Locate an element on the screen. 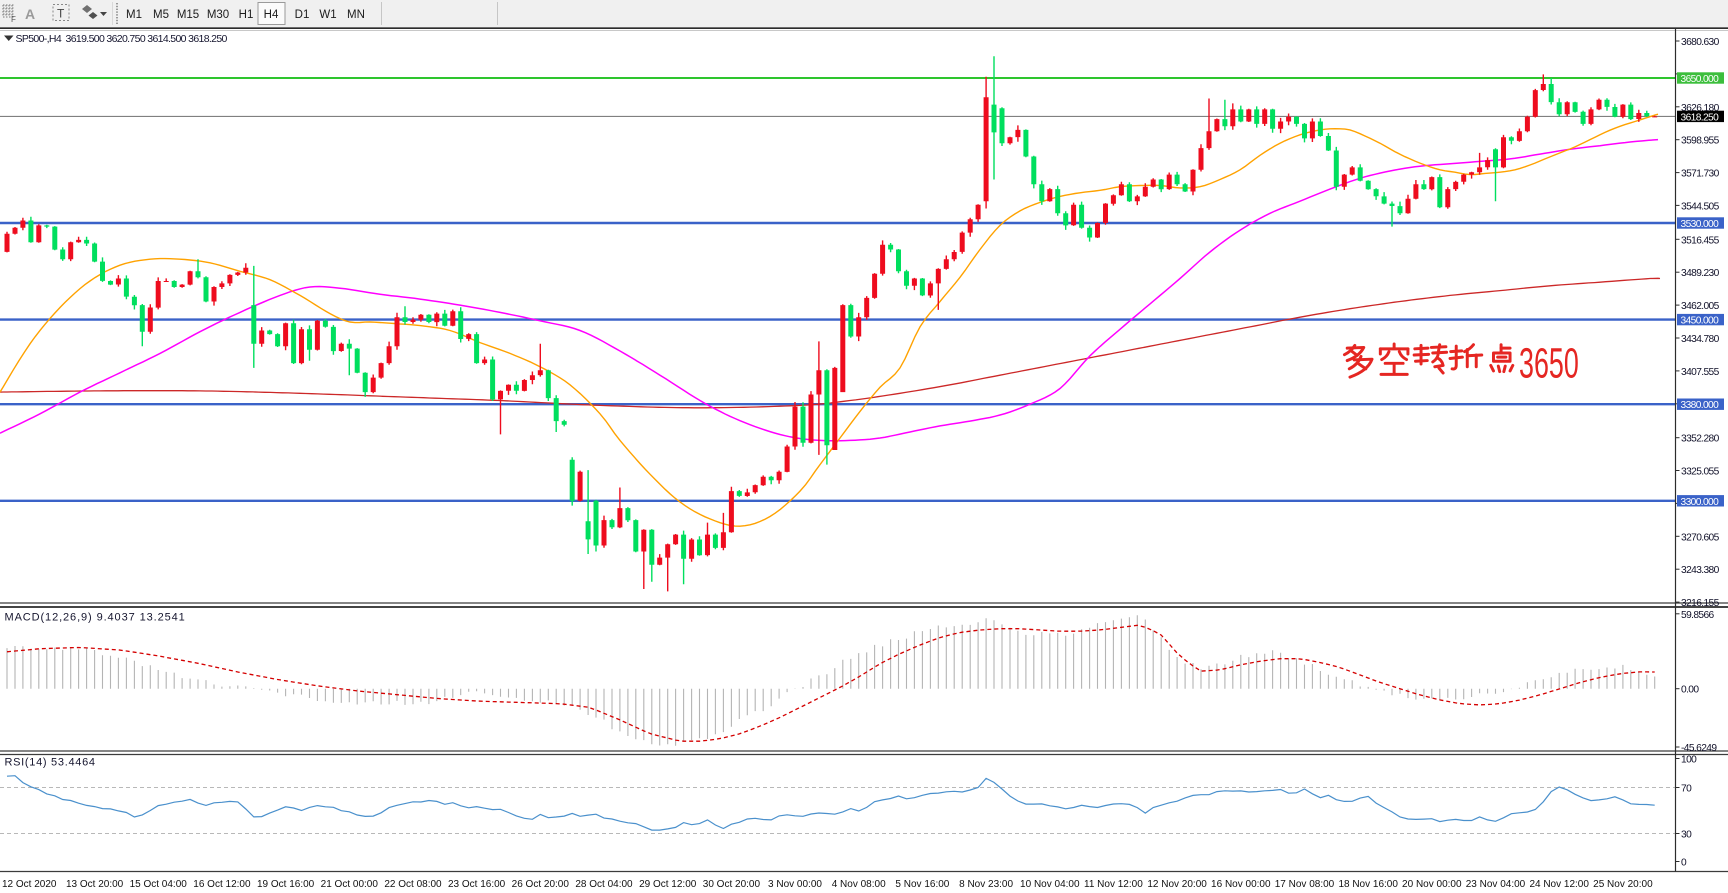  svg-text: 3352.280 is located at coordinates (1700, 439).